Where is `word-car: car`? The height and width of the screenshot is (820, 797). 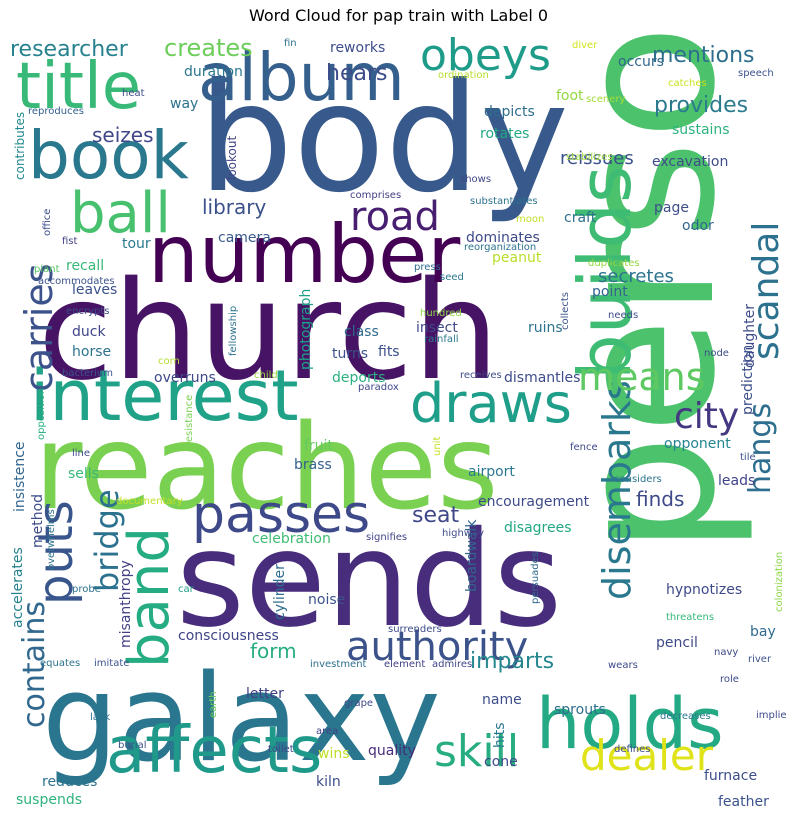
word-car: car is located at coordinates (186, 589).